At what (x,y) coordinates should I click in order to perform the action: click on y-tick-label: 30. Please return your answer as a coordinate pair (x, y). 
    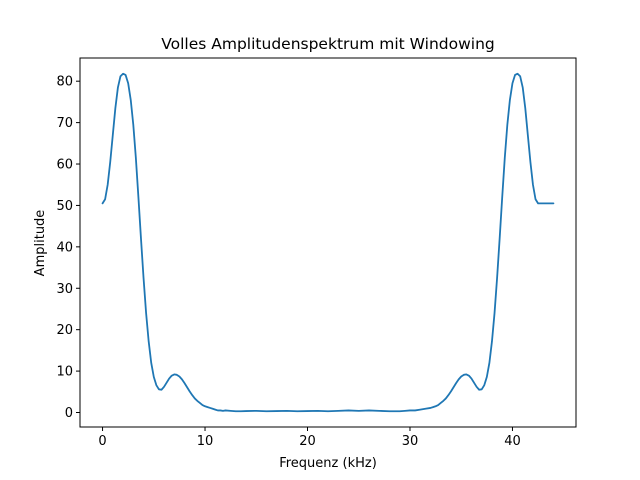
    Looking at the image, I should click on (64, 289).